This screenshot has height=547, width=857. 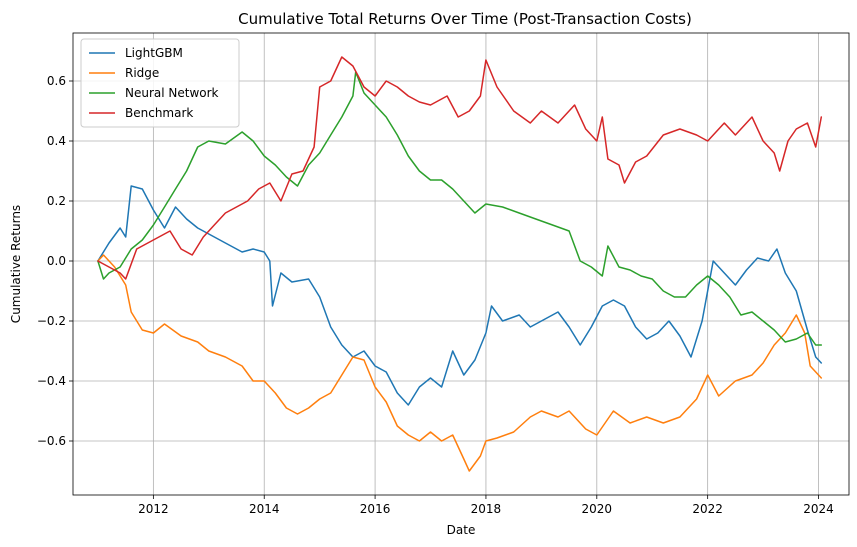 What do you see at coordinates (461, 530) in the screenshot?
I see `x-axis-label: Date` at bounding box center [461, 530].